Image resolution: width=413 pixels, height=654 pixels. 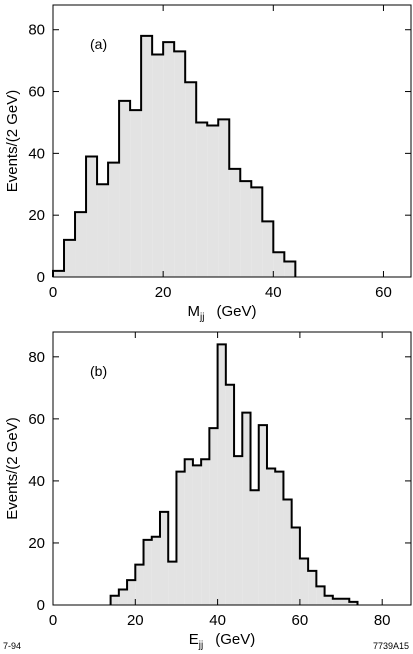 I want to click on panel-a-x-axis-label-unit: (GeV), so click(x=236, y=311).